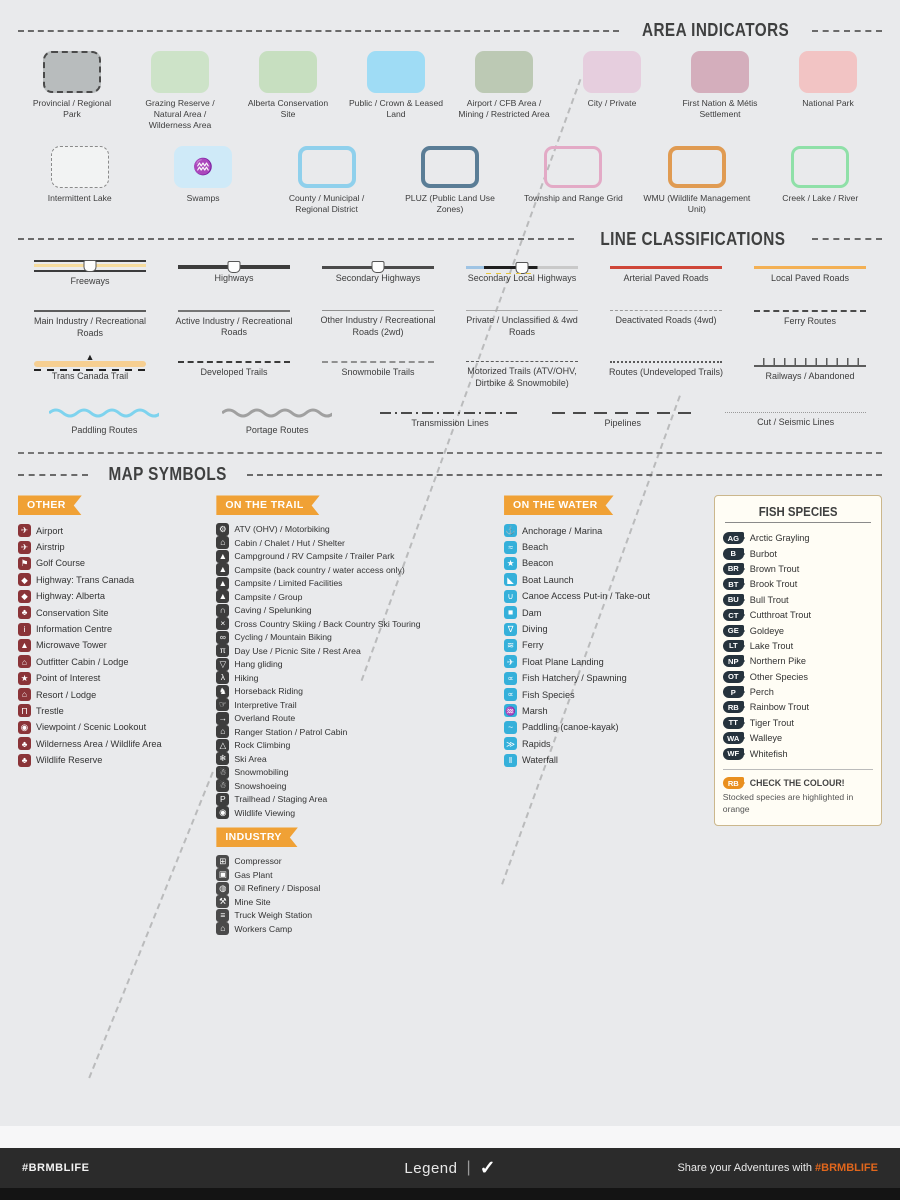 This screenshot has width=900, height=1200. Describe the element at coordinates (24, 531) in the screenshot. I see `airport-icon: ✈` at that location.